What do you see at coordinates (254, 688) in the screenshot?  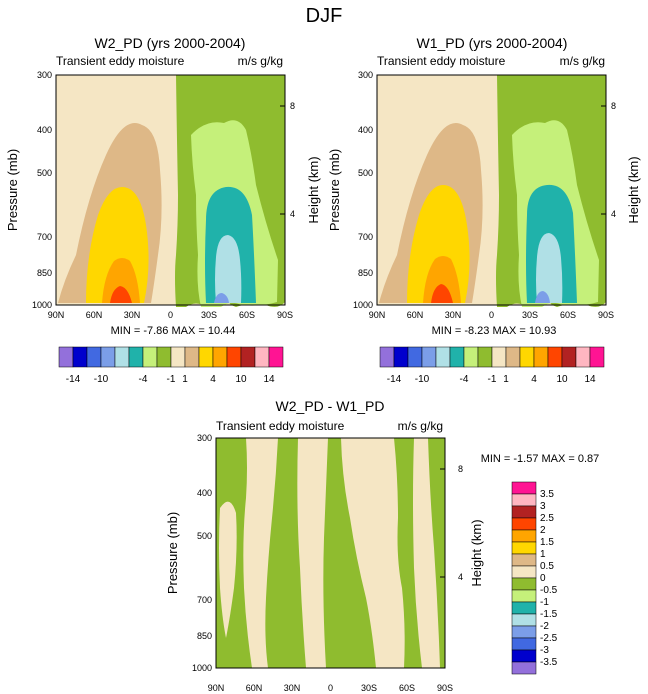 I see `panel-3-xtick: 60N` at bounding box center [254, 688].